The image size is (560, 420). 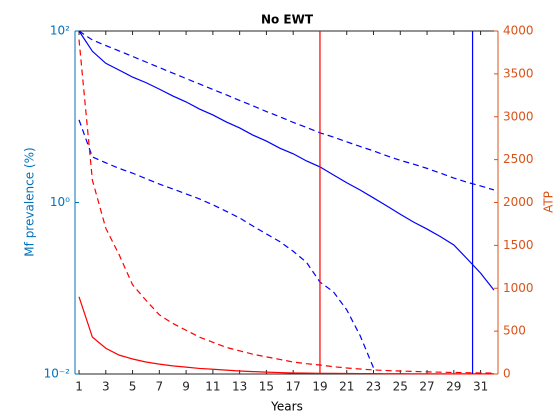 I want to click on x-tick-label: 27, so click(x=426, y=387).